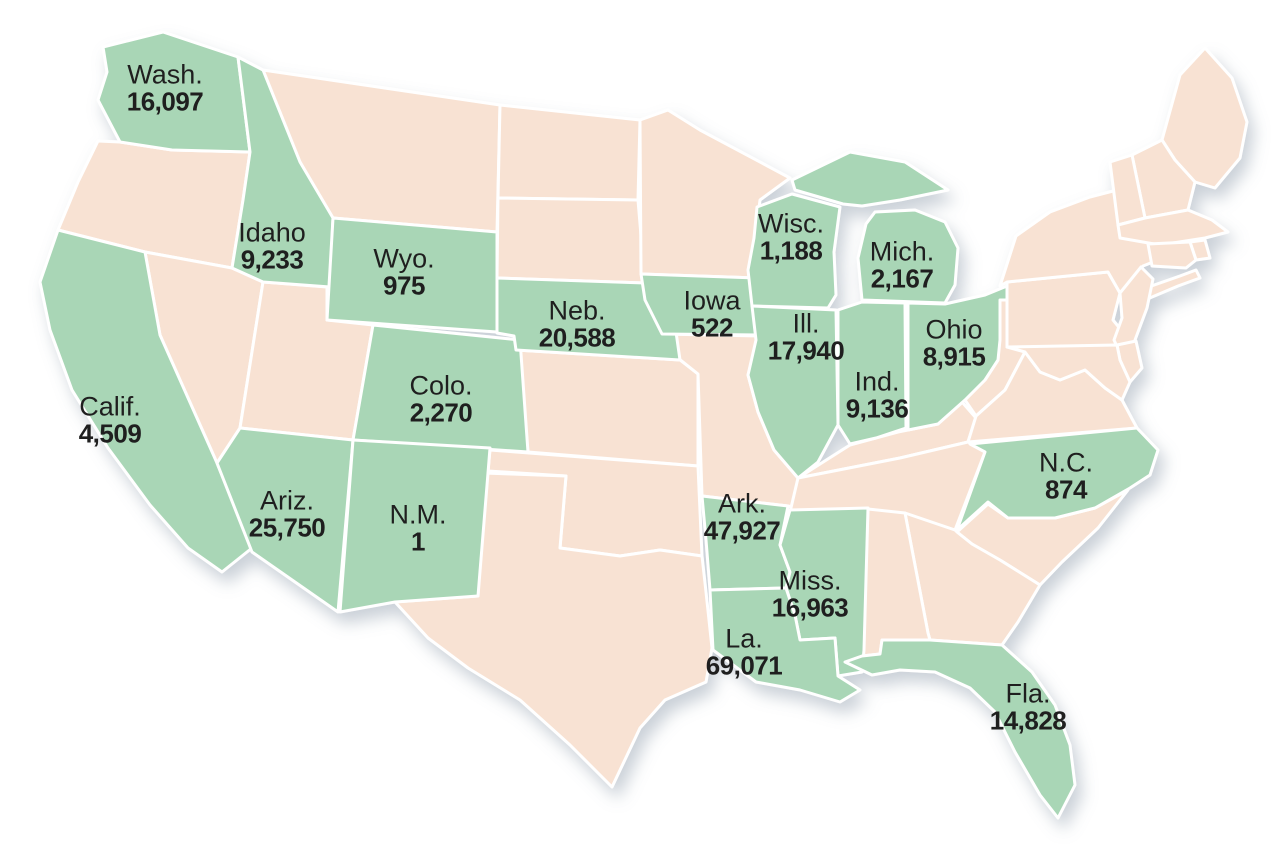  Describe the element at coordinates (174, 92) in the screenshot. I see `state-washington` at that location.